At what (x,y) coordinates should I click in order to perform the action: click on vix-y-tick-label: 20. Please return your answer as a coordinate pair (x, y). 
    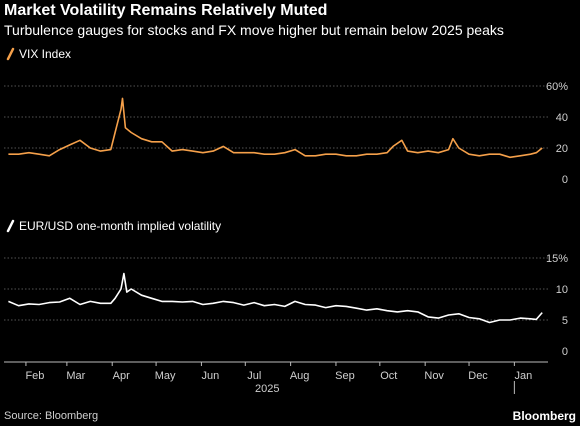
    Looking at the image, I should click on (562, 149).